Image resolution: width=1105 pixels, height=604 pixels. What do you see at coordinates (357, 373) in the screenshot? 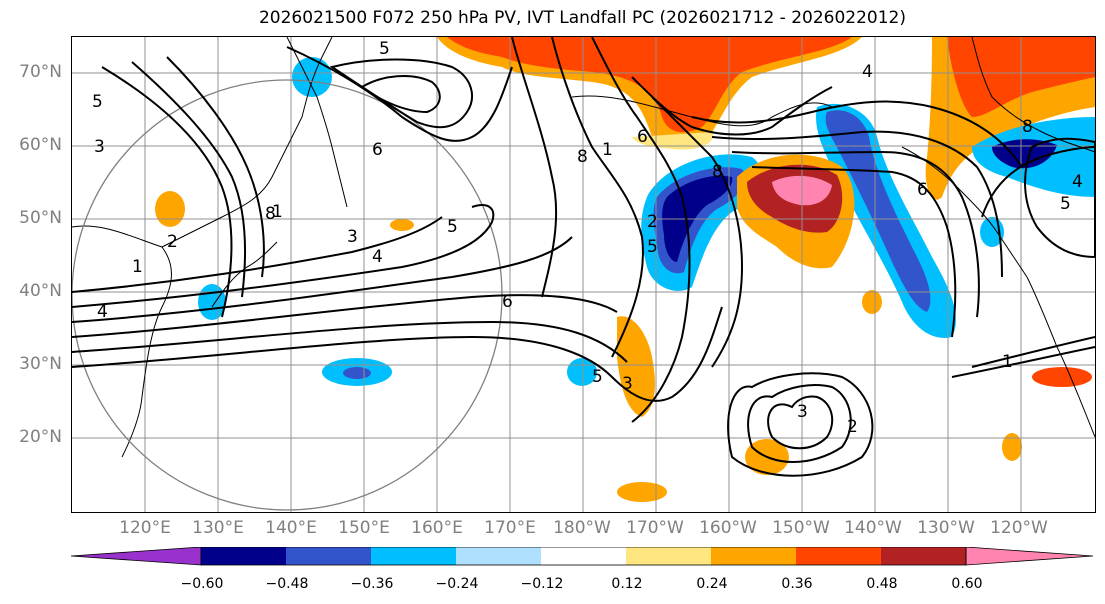
I see `shade-blue-patch-1-core` at bounding box center [357, 373].